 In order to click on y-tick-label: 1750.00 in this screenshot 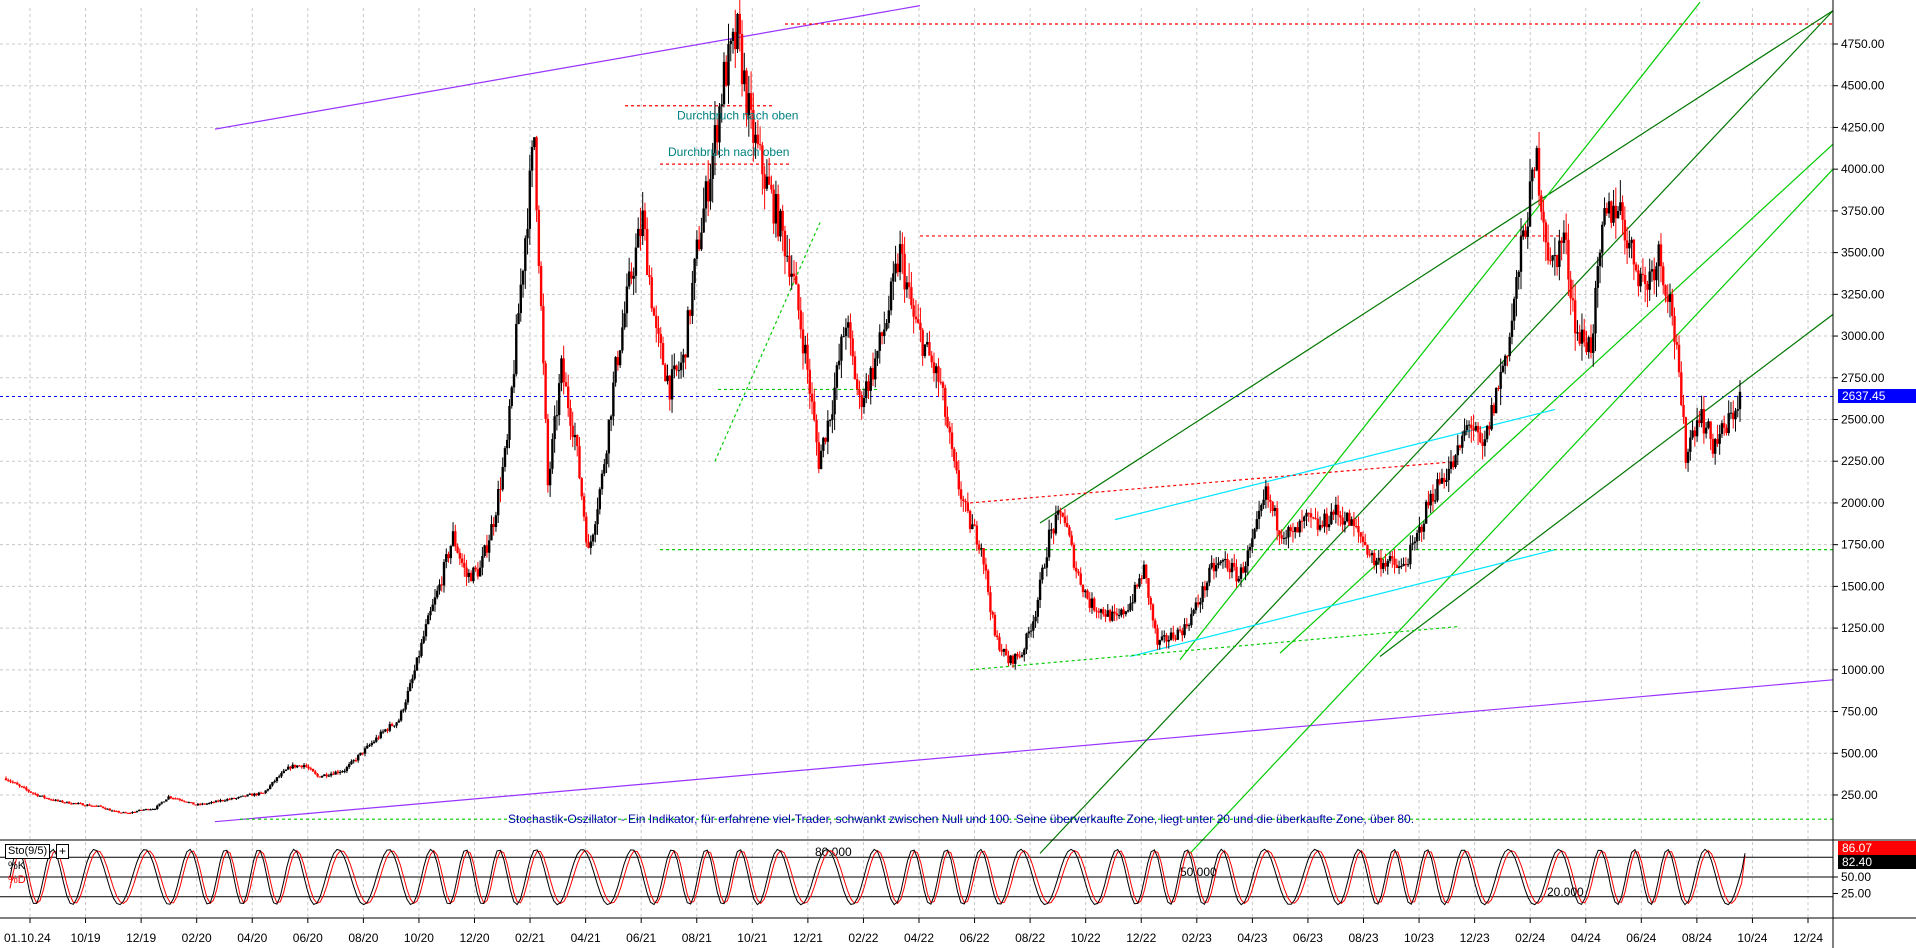, I will do `click(1863, 545)`.